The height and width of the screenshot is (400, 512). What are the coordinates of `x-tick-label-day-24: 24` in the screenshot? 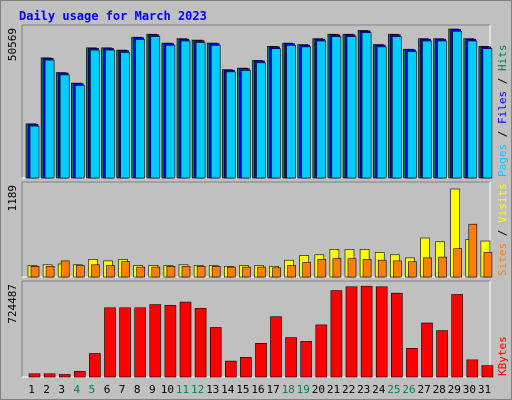 It's located at (379, 389).